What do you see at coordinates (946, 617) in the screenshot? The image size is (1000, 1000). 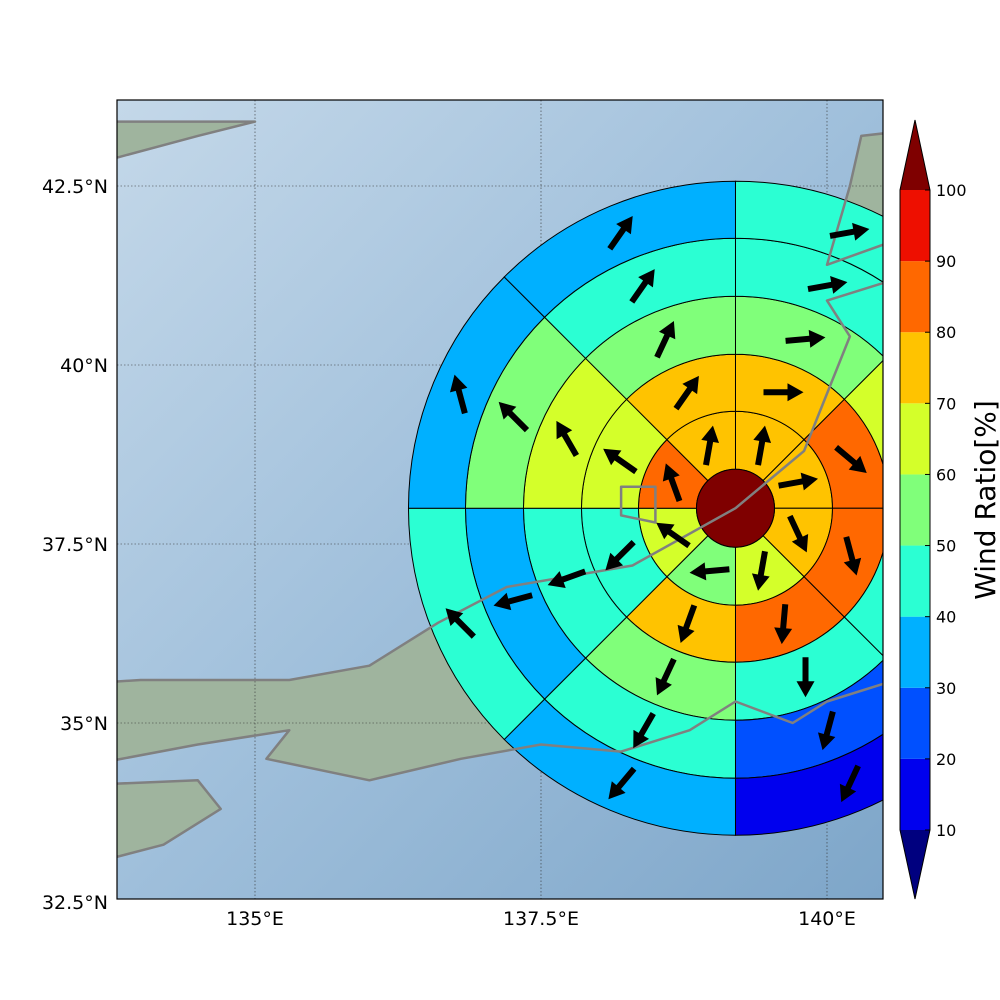 I see `colorbar-tick-label: 40` at bounding box center [946, 617].